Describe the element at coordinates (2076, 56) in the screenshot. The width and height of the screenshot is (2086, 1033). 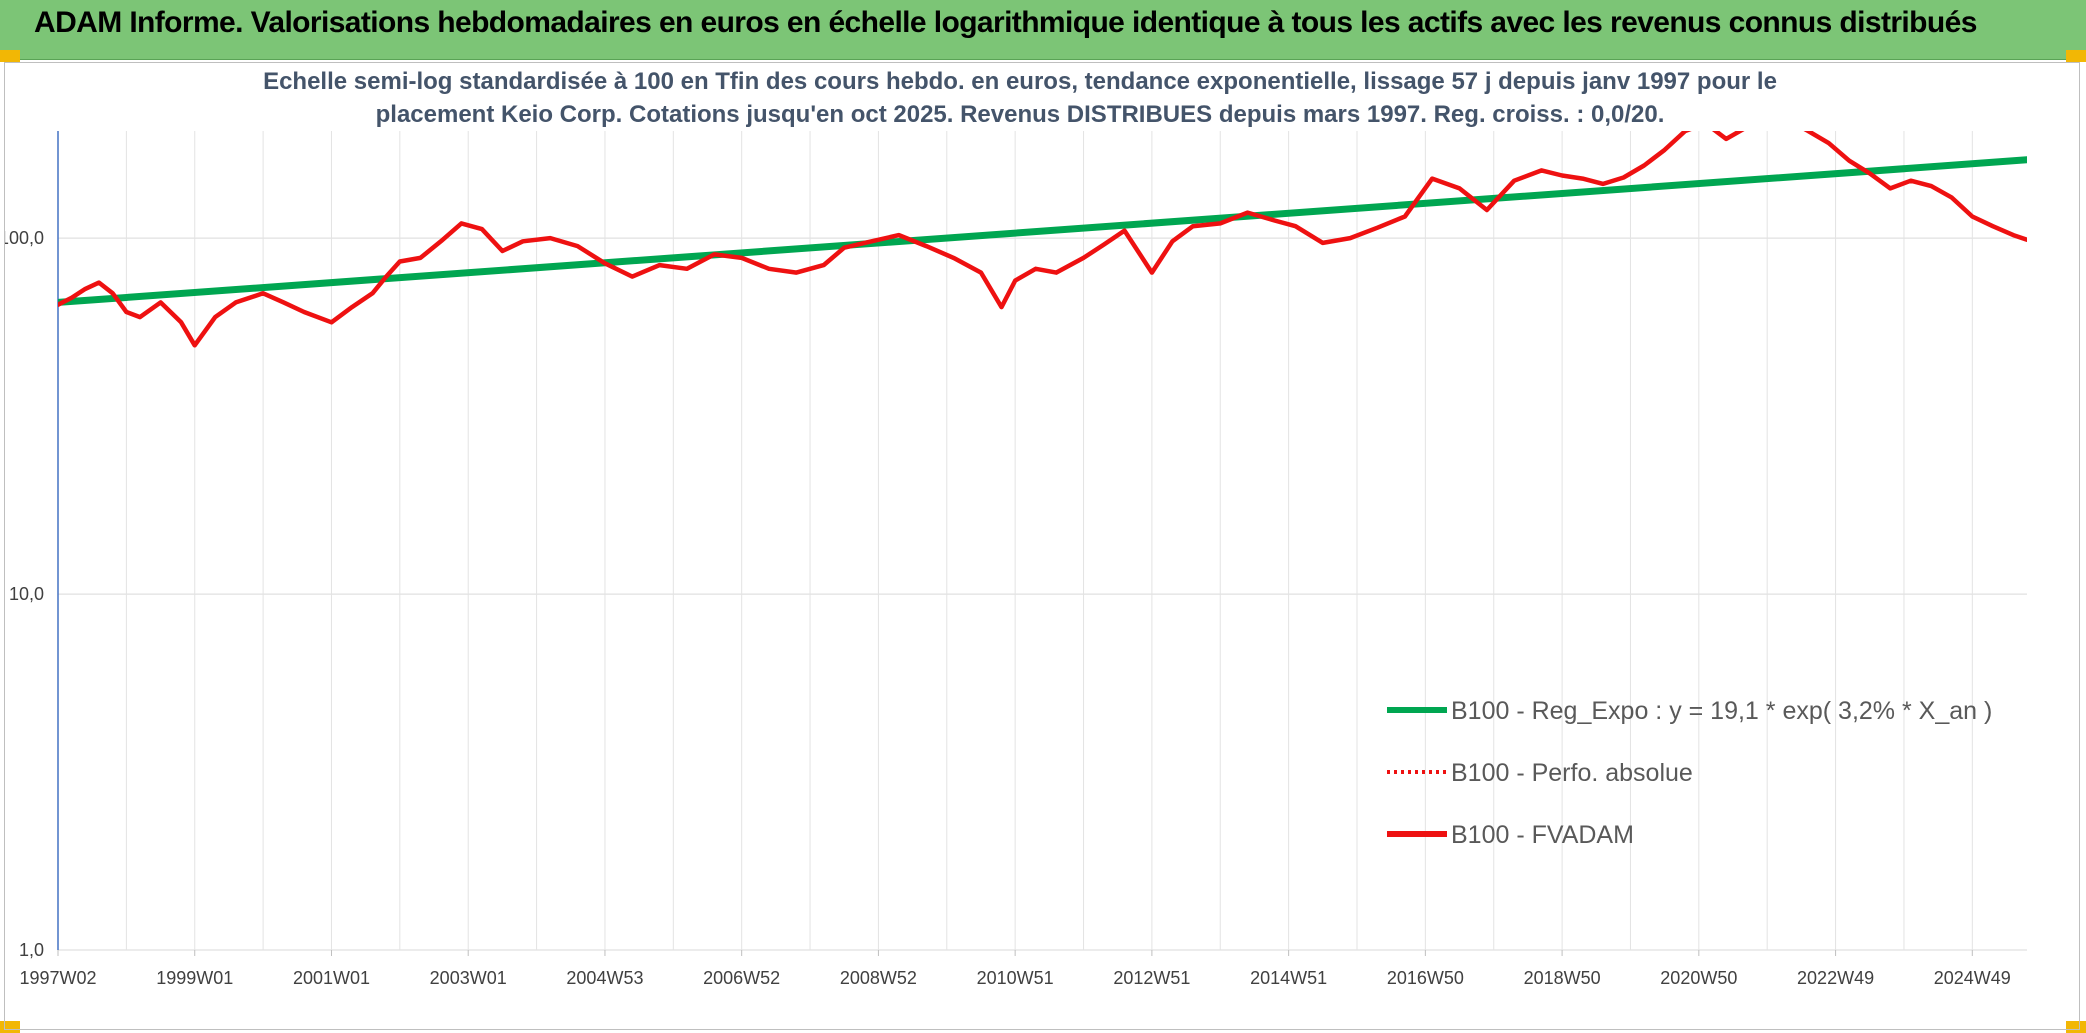
I see `corner-marker-right` at that location.